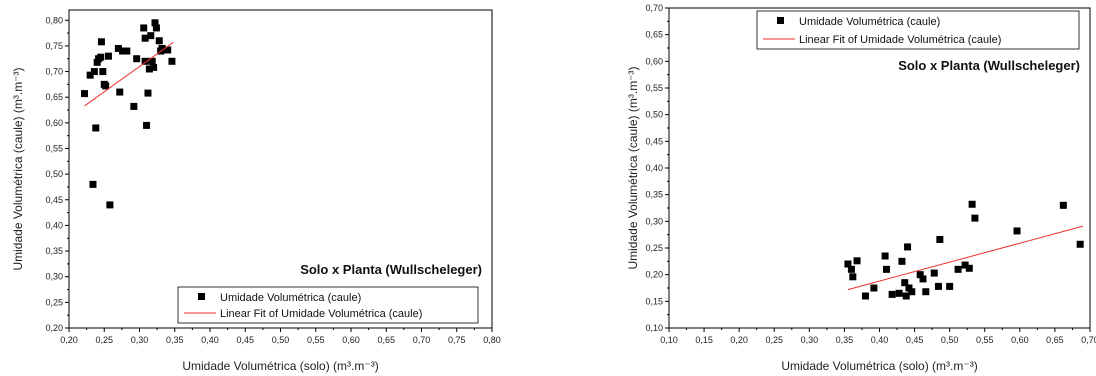 The image size is (1096, 376). Describe the element at coordinates (869, 22) in the screenshot. I see `legend-entry-series: Umidade Volumétrica (caule)` at that location.